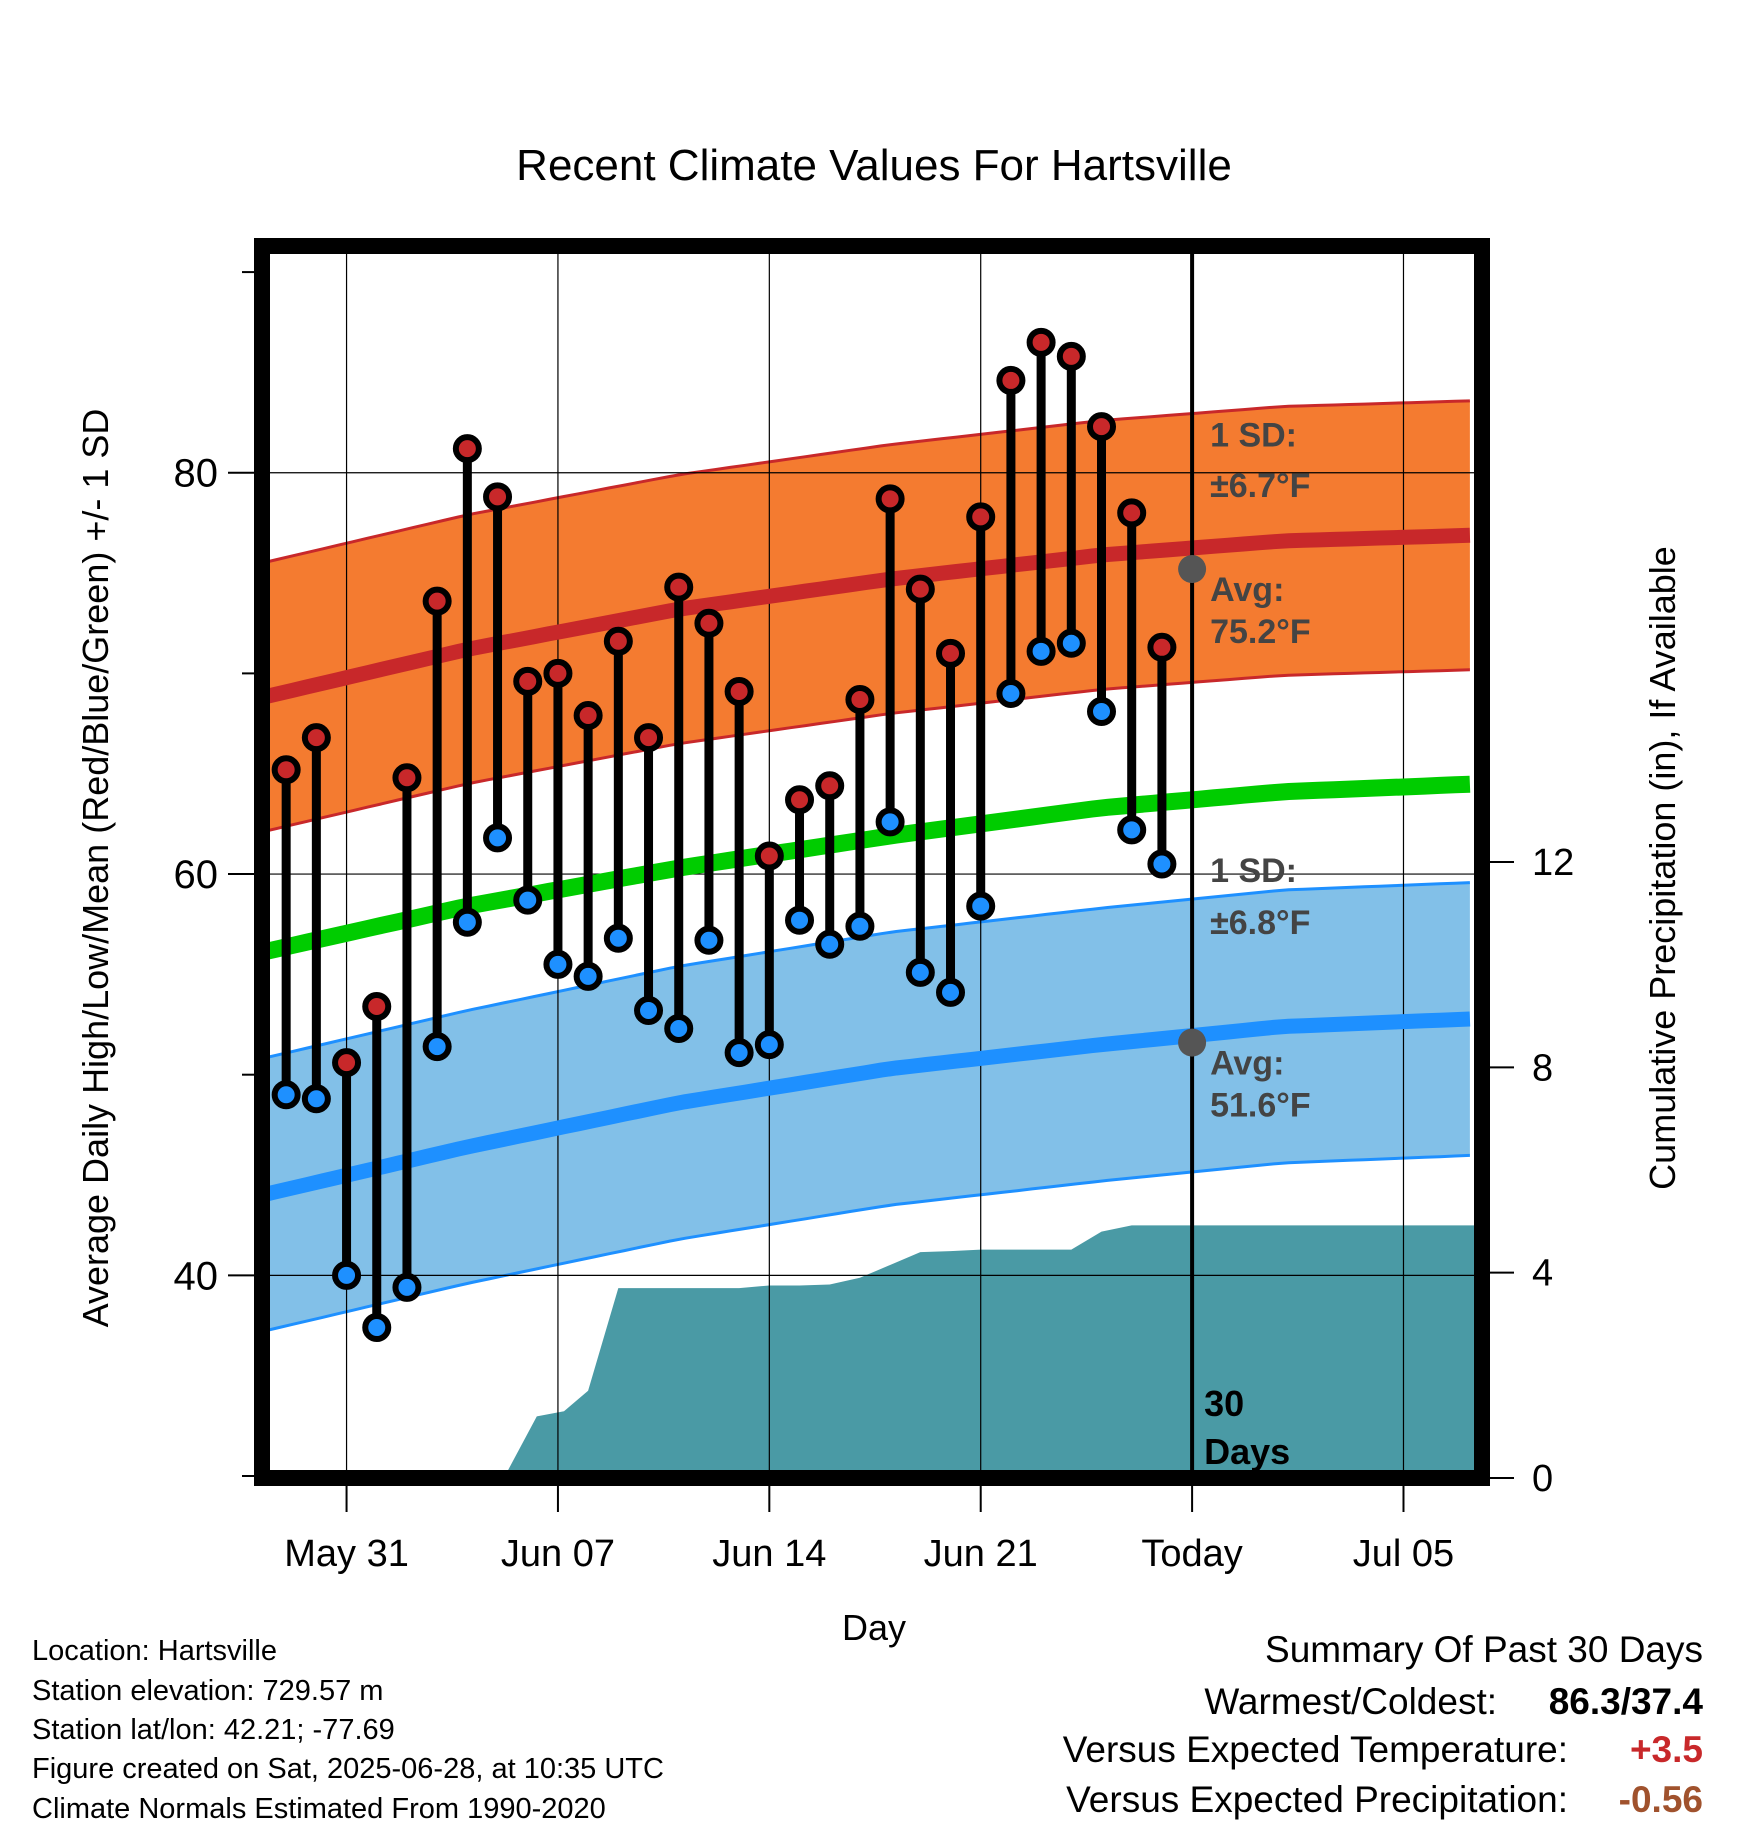  What do you see at coordinates (1192, 569) in the screenshot?
I see `today-high-avg-dot` at bounding box center [1192, 569].